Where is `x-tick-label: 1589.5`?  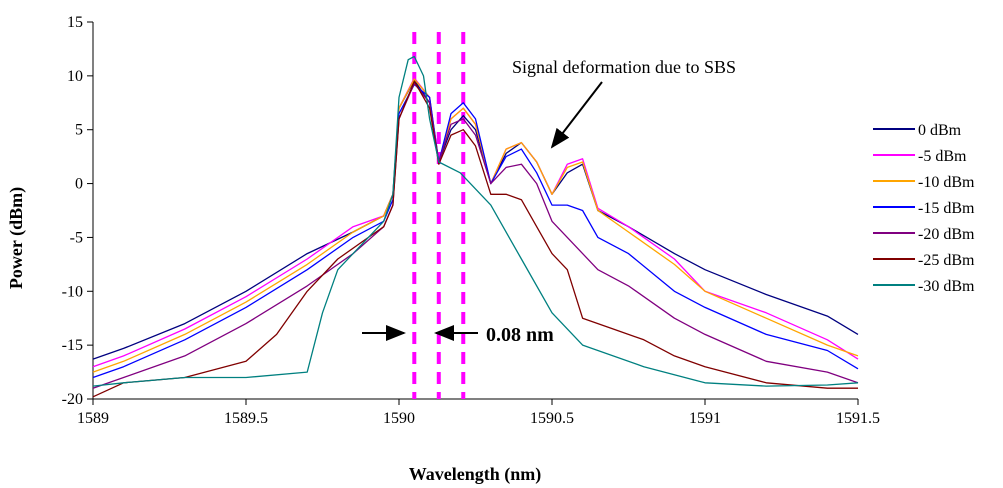 x-tick-label: 1589.5 is located at coordinates (246, 418).